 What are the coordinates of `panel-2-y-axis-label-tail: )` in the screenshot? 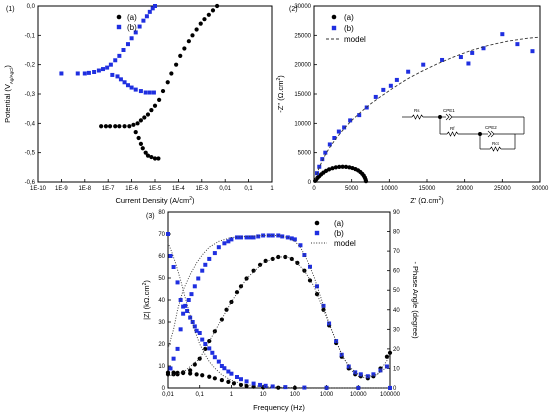 It's located at (280, 76).